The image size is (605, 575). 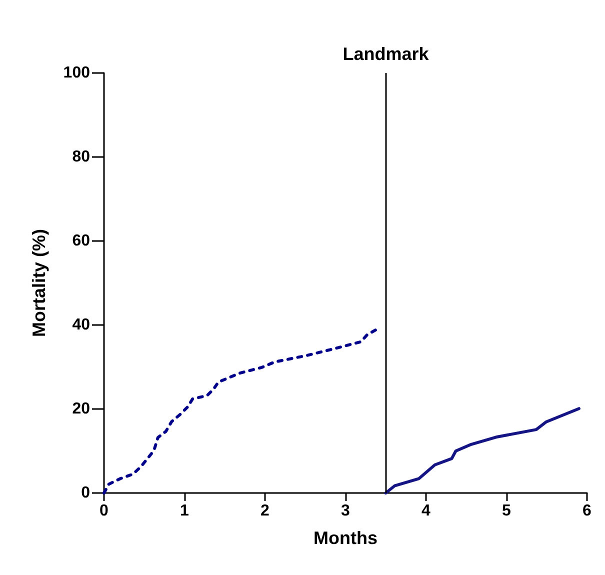 I want to click on y-tick-label: 0, so click(x=85, y=493).